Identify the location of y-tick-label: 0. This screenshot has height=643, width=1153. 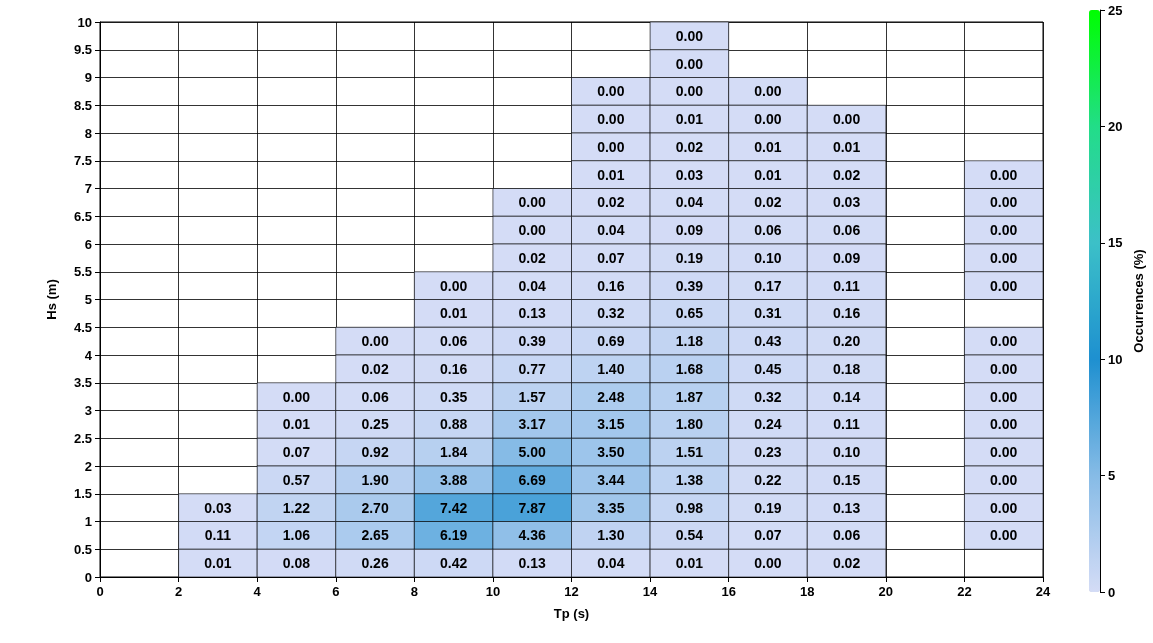
(88, 577).